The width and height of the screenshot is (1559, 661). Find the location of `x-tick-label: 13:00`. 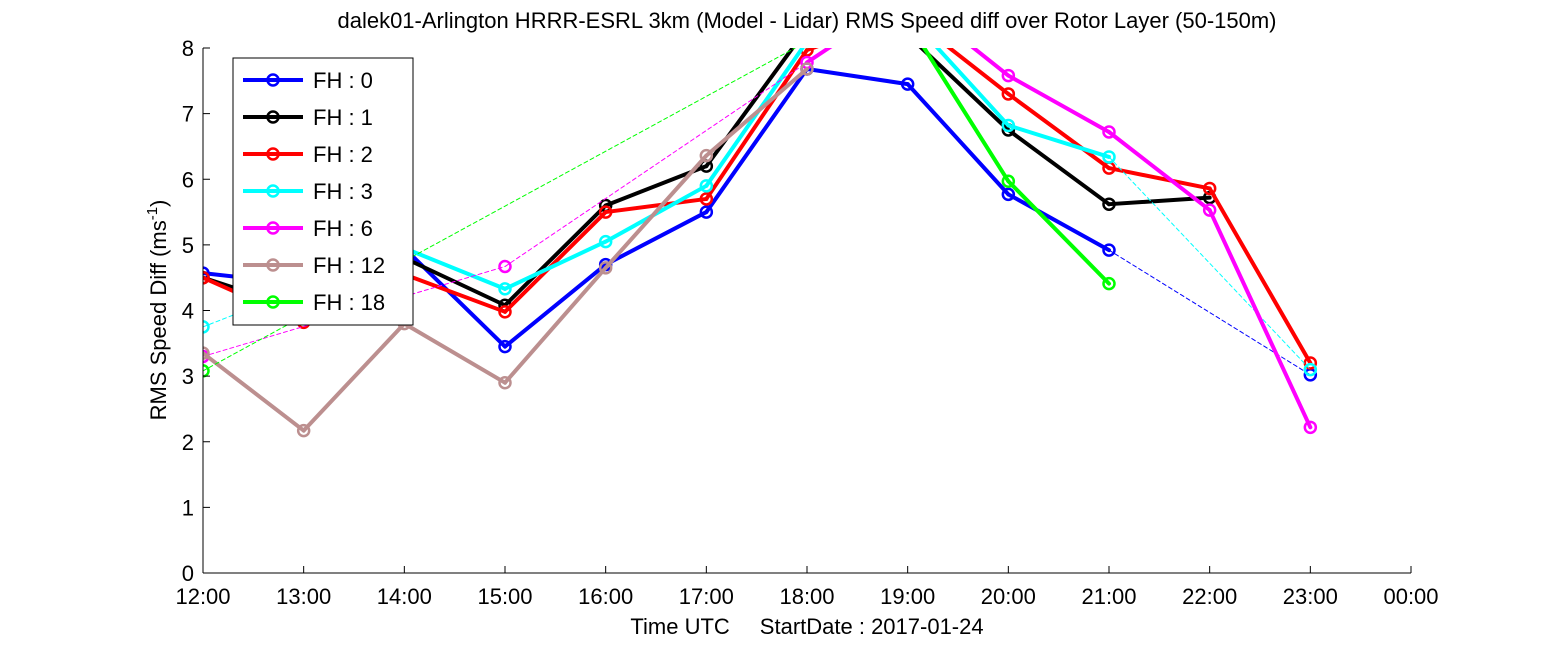

x-tick-label: 13:00 is located at coordinates (303, 596).